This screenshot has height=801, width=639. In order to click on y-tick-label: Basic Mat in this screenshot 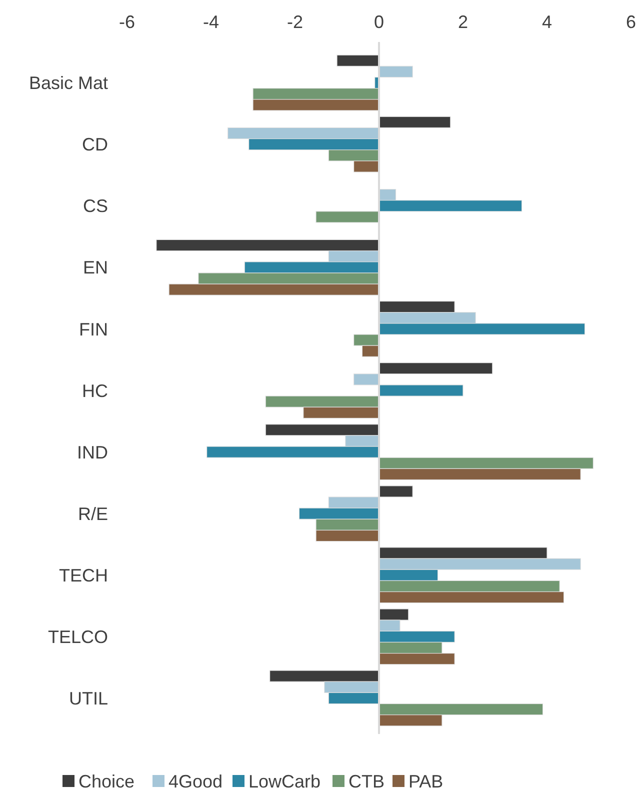, I will do `click(68, 83)`.